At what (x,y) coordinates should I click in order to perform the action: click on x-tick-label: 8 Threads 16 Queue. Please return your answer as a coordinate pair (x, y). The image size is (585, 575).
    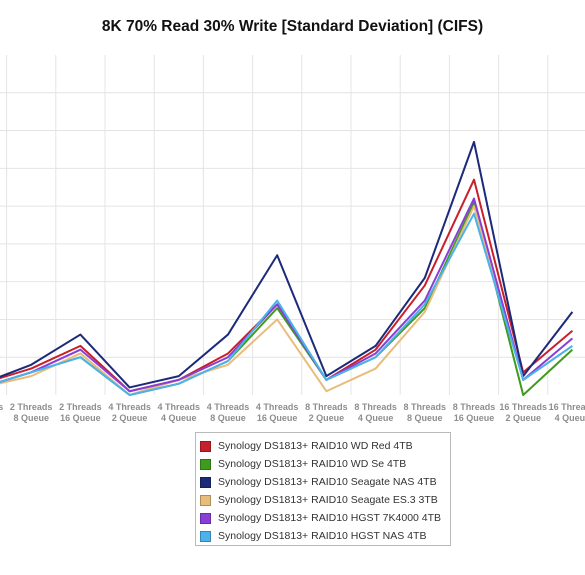
    Looking at the image, I should click on (474, 412).